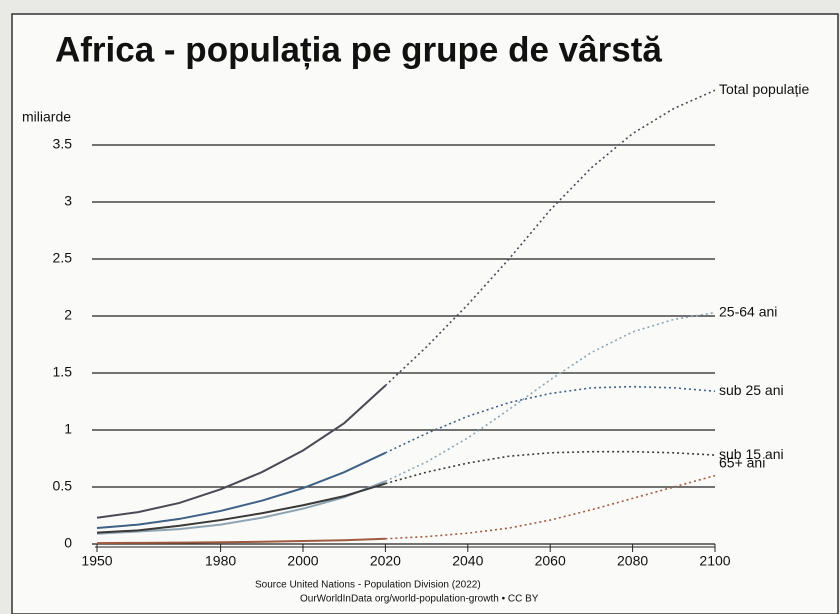 This screenshot has height=614, width=840. I want to click on y-tick-label: 0, so click(68, 543).